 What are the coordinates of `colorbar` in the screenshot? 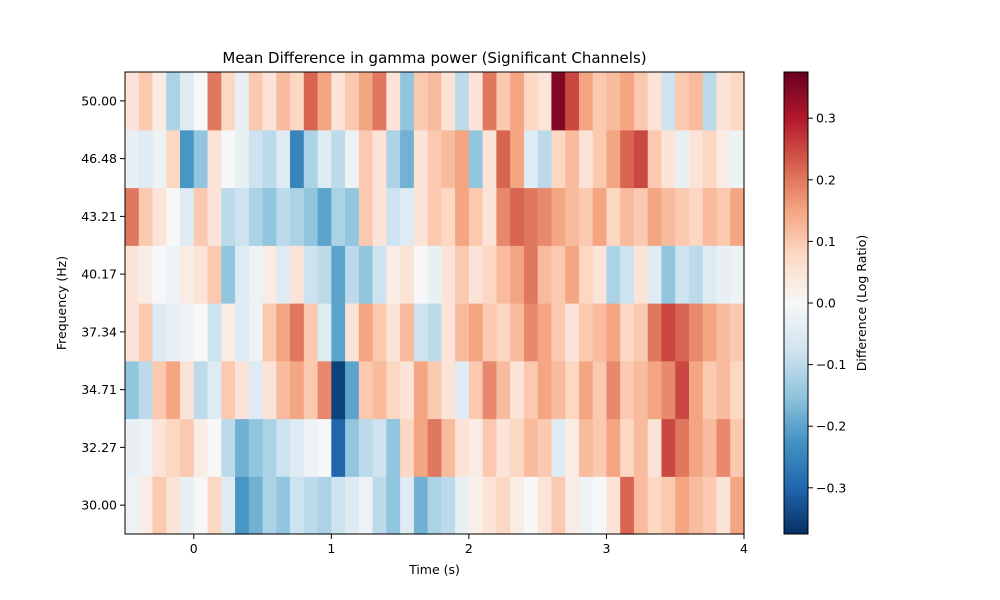 It's located at (796, 303).